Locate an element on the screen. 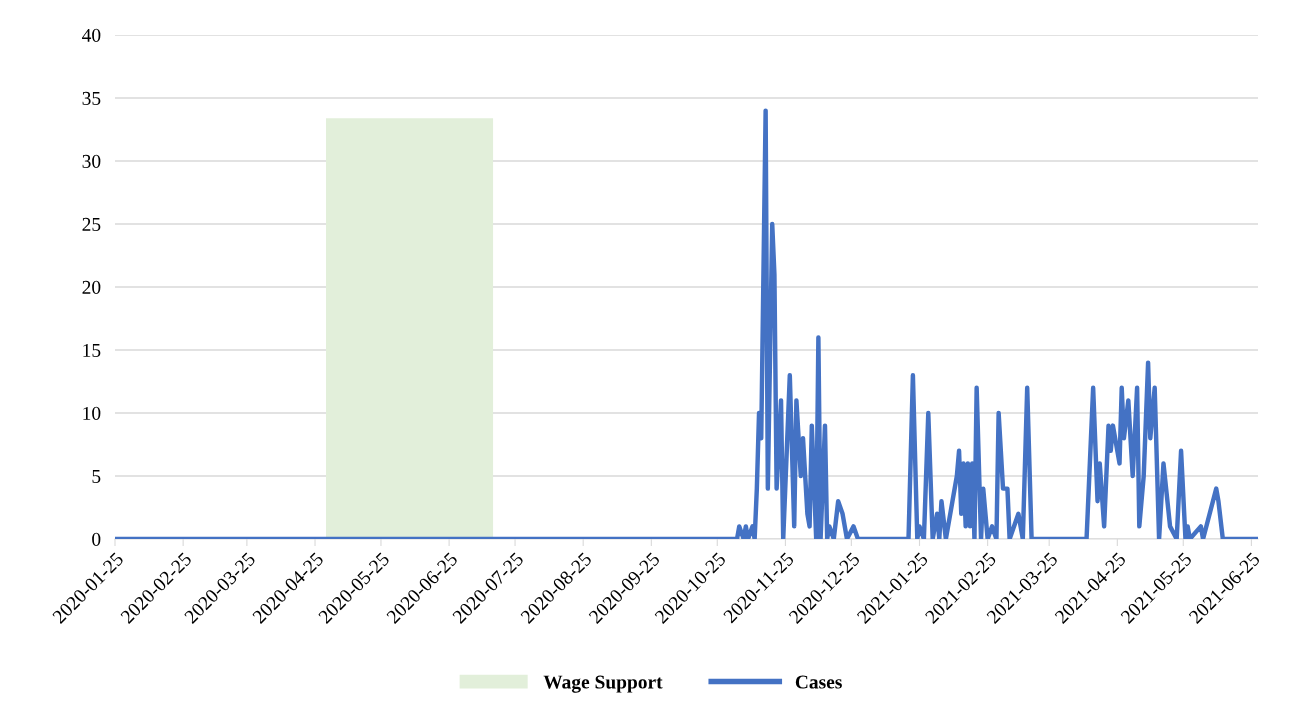 The image size is (1302, 721). legend-label: Wage Support is located at coordinates (603, 684).